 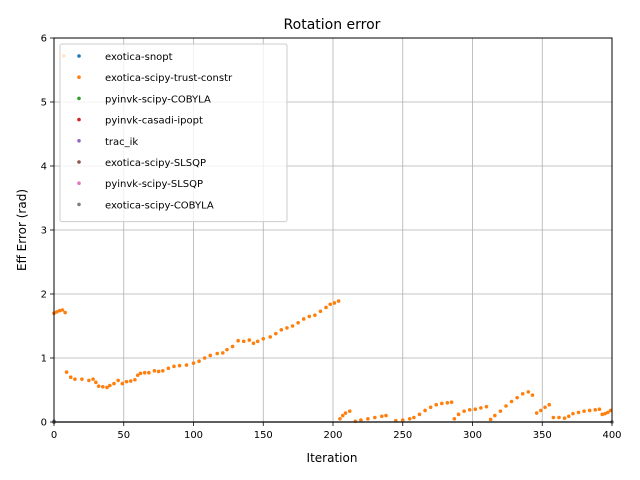 I want to click on y-tick-label: 1, so click(x=44, y=359).